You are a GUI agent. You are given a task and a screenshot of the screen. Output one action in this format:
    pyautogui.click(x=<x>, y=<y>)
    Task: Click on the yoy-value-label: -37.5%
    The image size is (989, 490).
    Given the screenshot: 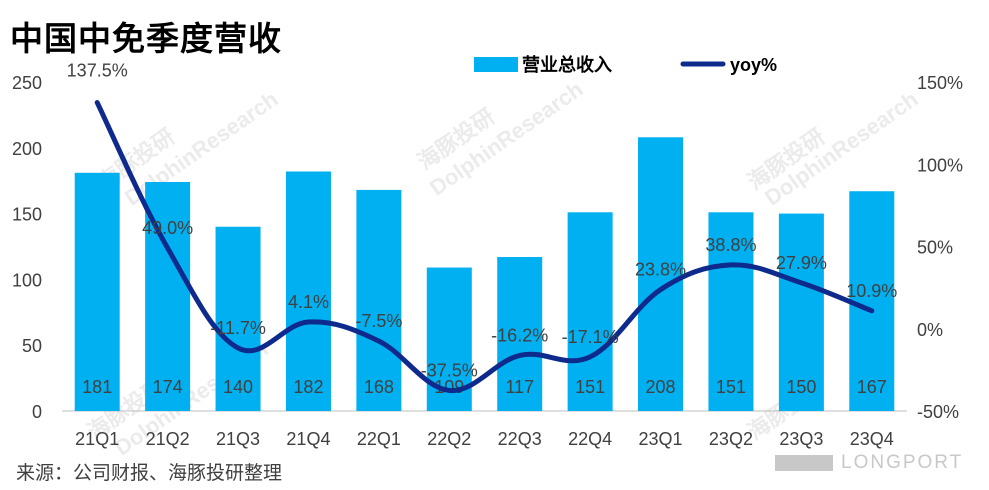 What is the action you would take?
    pyautogui.click(x=449, y=370)
    